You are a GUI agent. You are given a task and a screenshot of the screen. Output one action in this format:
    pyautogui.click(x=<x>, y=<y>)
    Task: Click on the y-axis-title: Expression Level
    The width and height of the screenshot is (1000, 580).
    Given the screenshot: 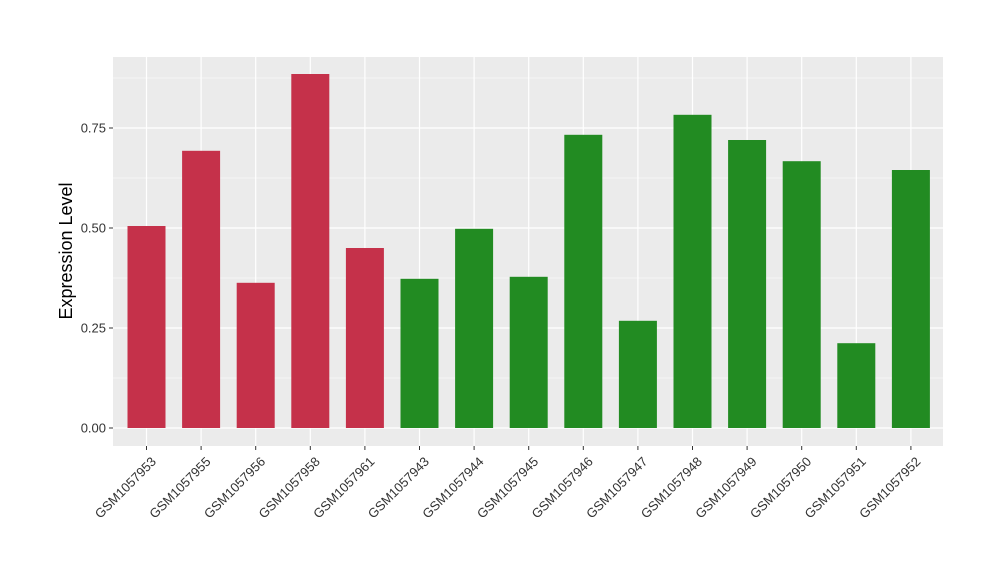 What is the action you would take?
    pyautogui.click(x=66, y=250)
    